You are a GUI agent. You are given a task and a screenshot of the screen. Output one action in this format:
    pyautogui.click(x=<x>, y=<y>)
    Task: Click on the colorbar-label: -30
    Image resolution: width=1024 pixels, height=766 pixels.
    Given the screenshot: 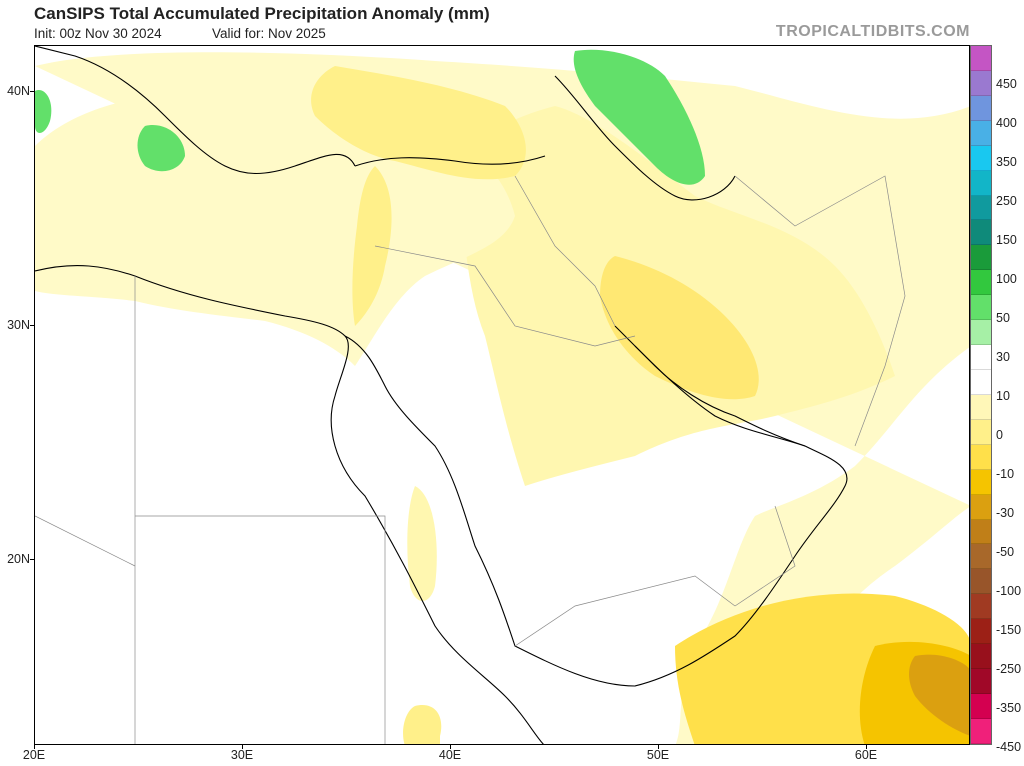 What is the action you would take?
    pyautogui.click(x=1005, y=513)
    